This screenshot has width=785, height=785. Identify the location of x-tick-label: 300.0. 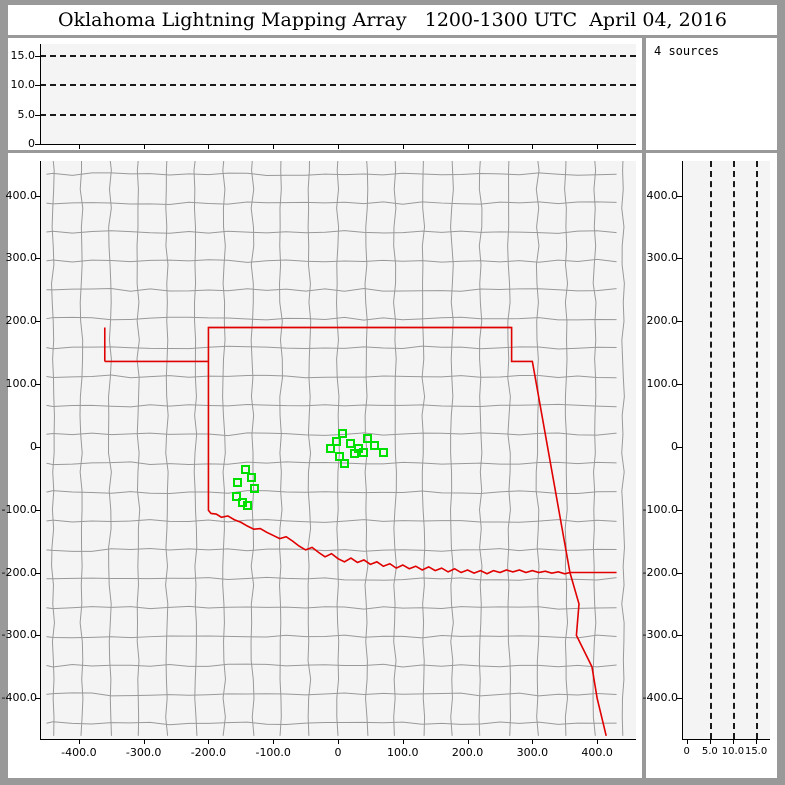
(532, 752).